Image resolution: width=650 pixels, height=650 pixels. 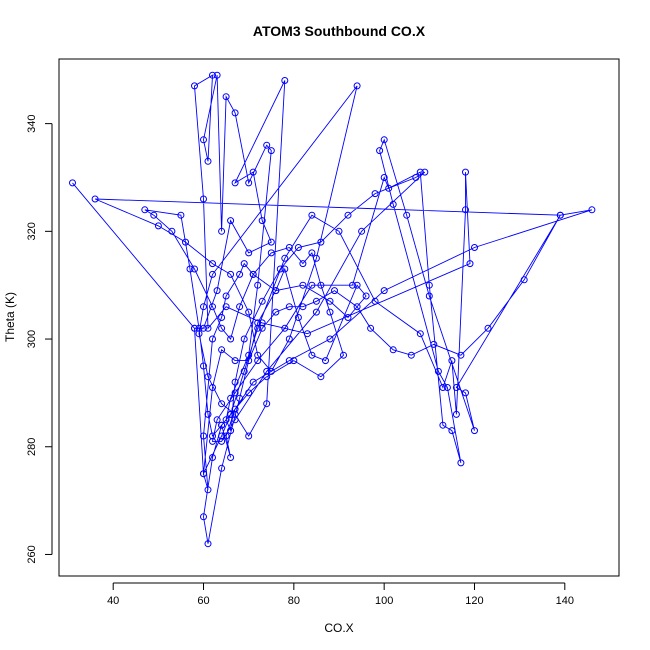 What do you see at coordinates (32, 123) in the screenshot?
I see `y-tick-label: 340` at bounding box center [32, 123].